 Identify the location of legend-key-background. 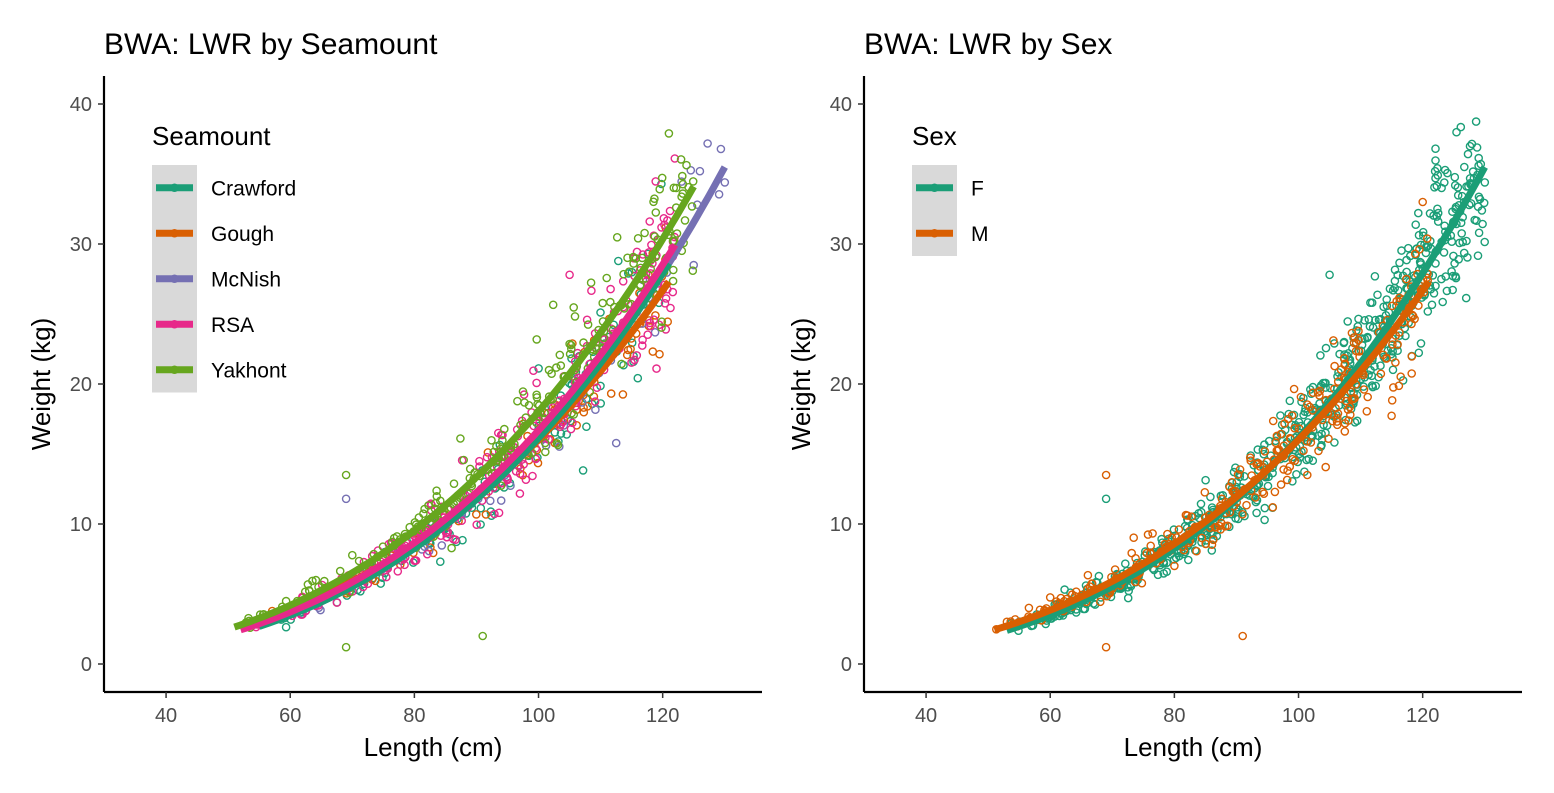
(934, 210).